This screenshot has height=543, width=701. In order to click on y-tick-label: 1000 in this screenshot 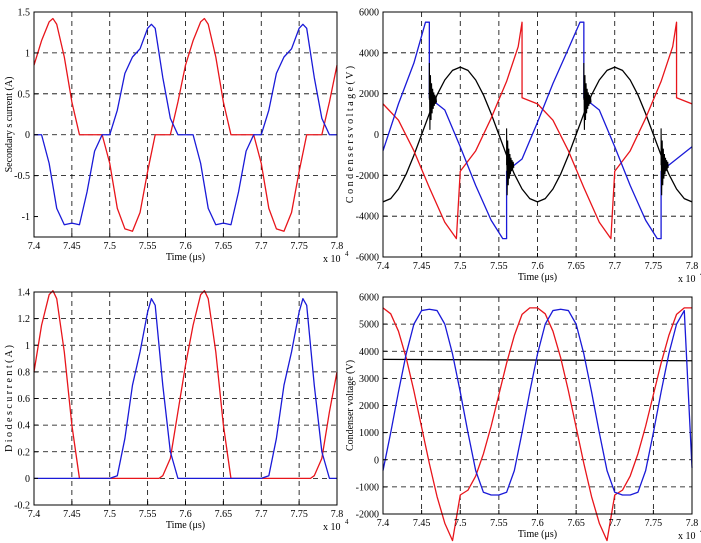, I will do `click(369, 433)`.